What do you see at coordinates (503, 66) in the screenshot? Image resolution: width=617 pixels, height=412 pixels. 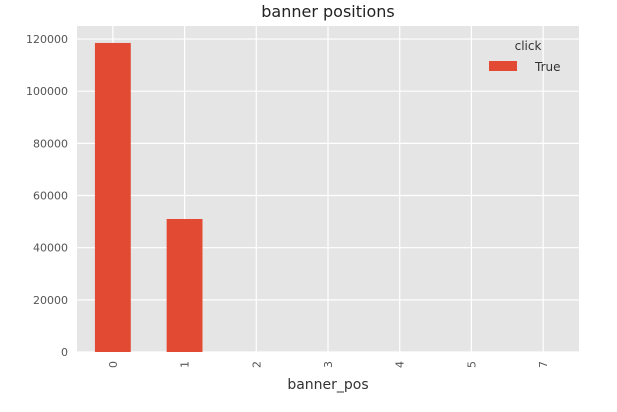 I see `legend-swatch-true` at bounding box center [503, 66].